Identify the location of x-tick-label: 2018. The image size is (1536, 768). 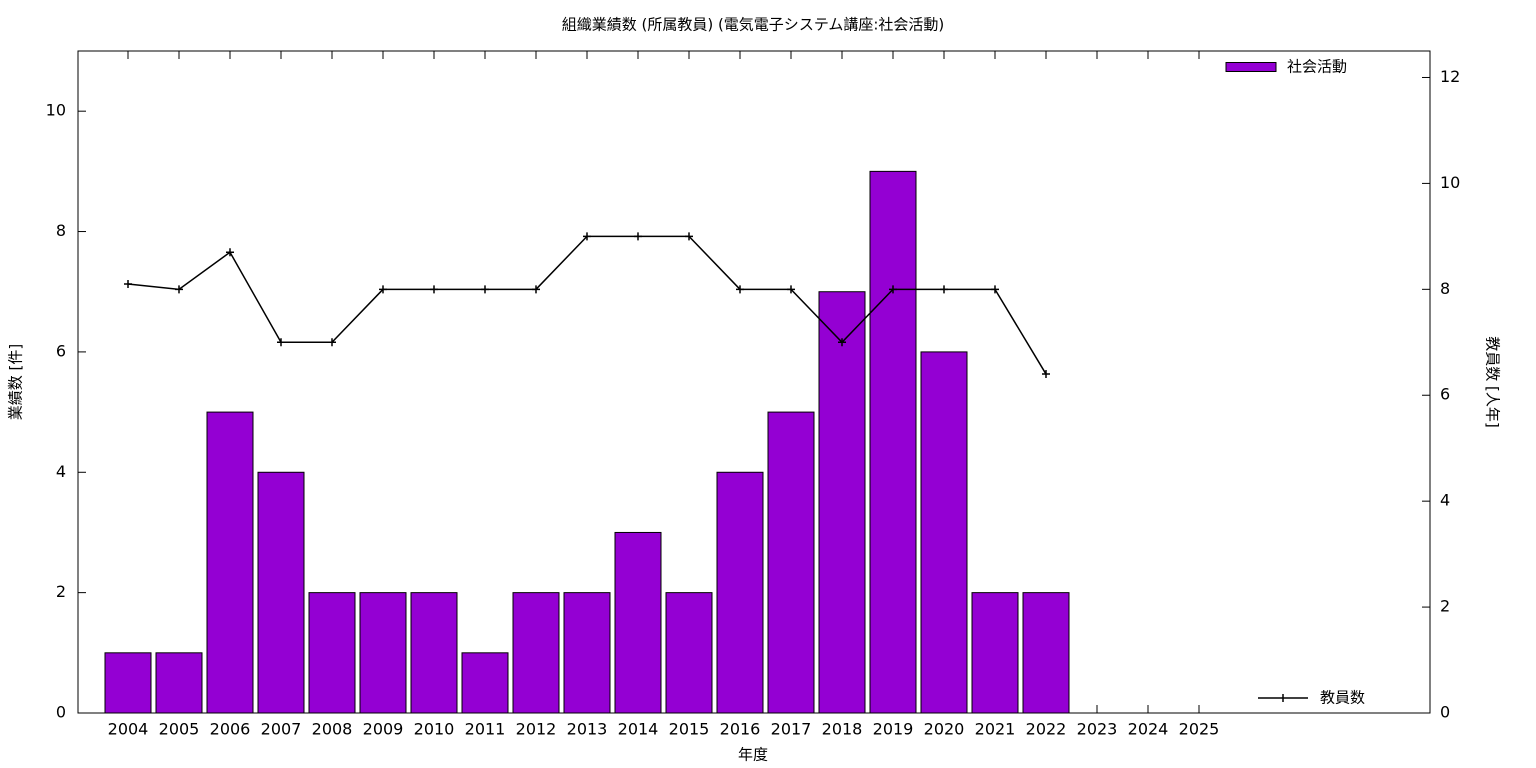
(842, 729).